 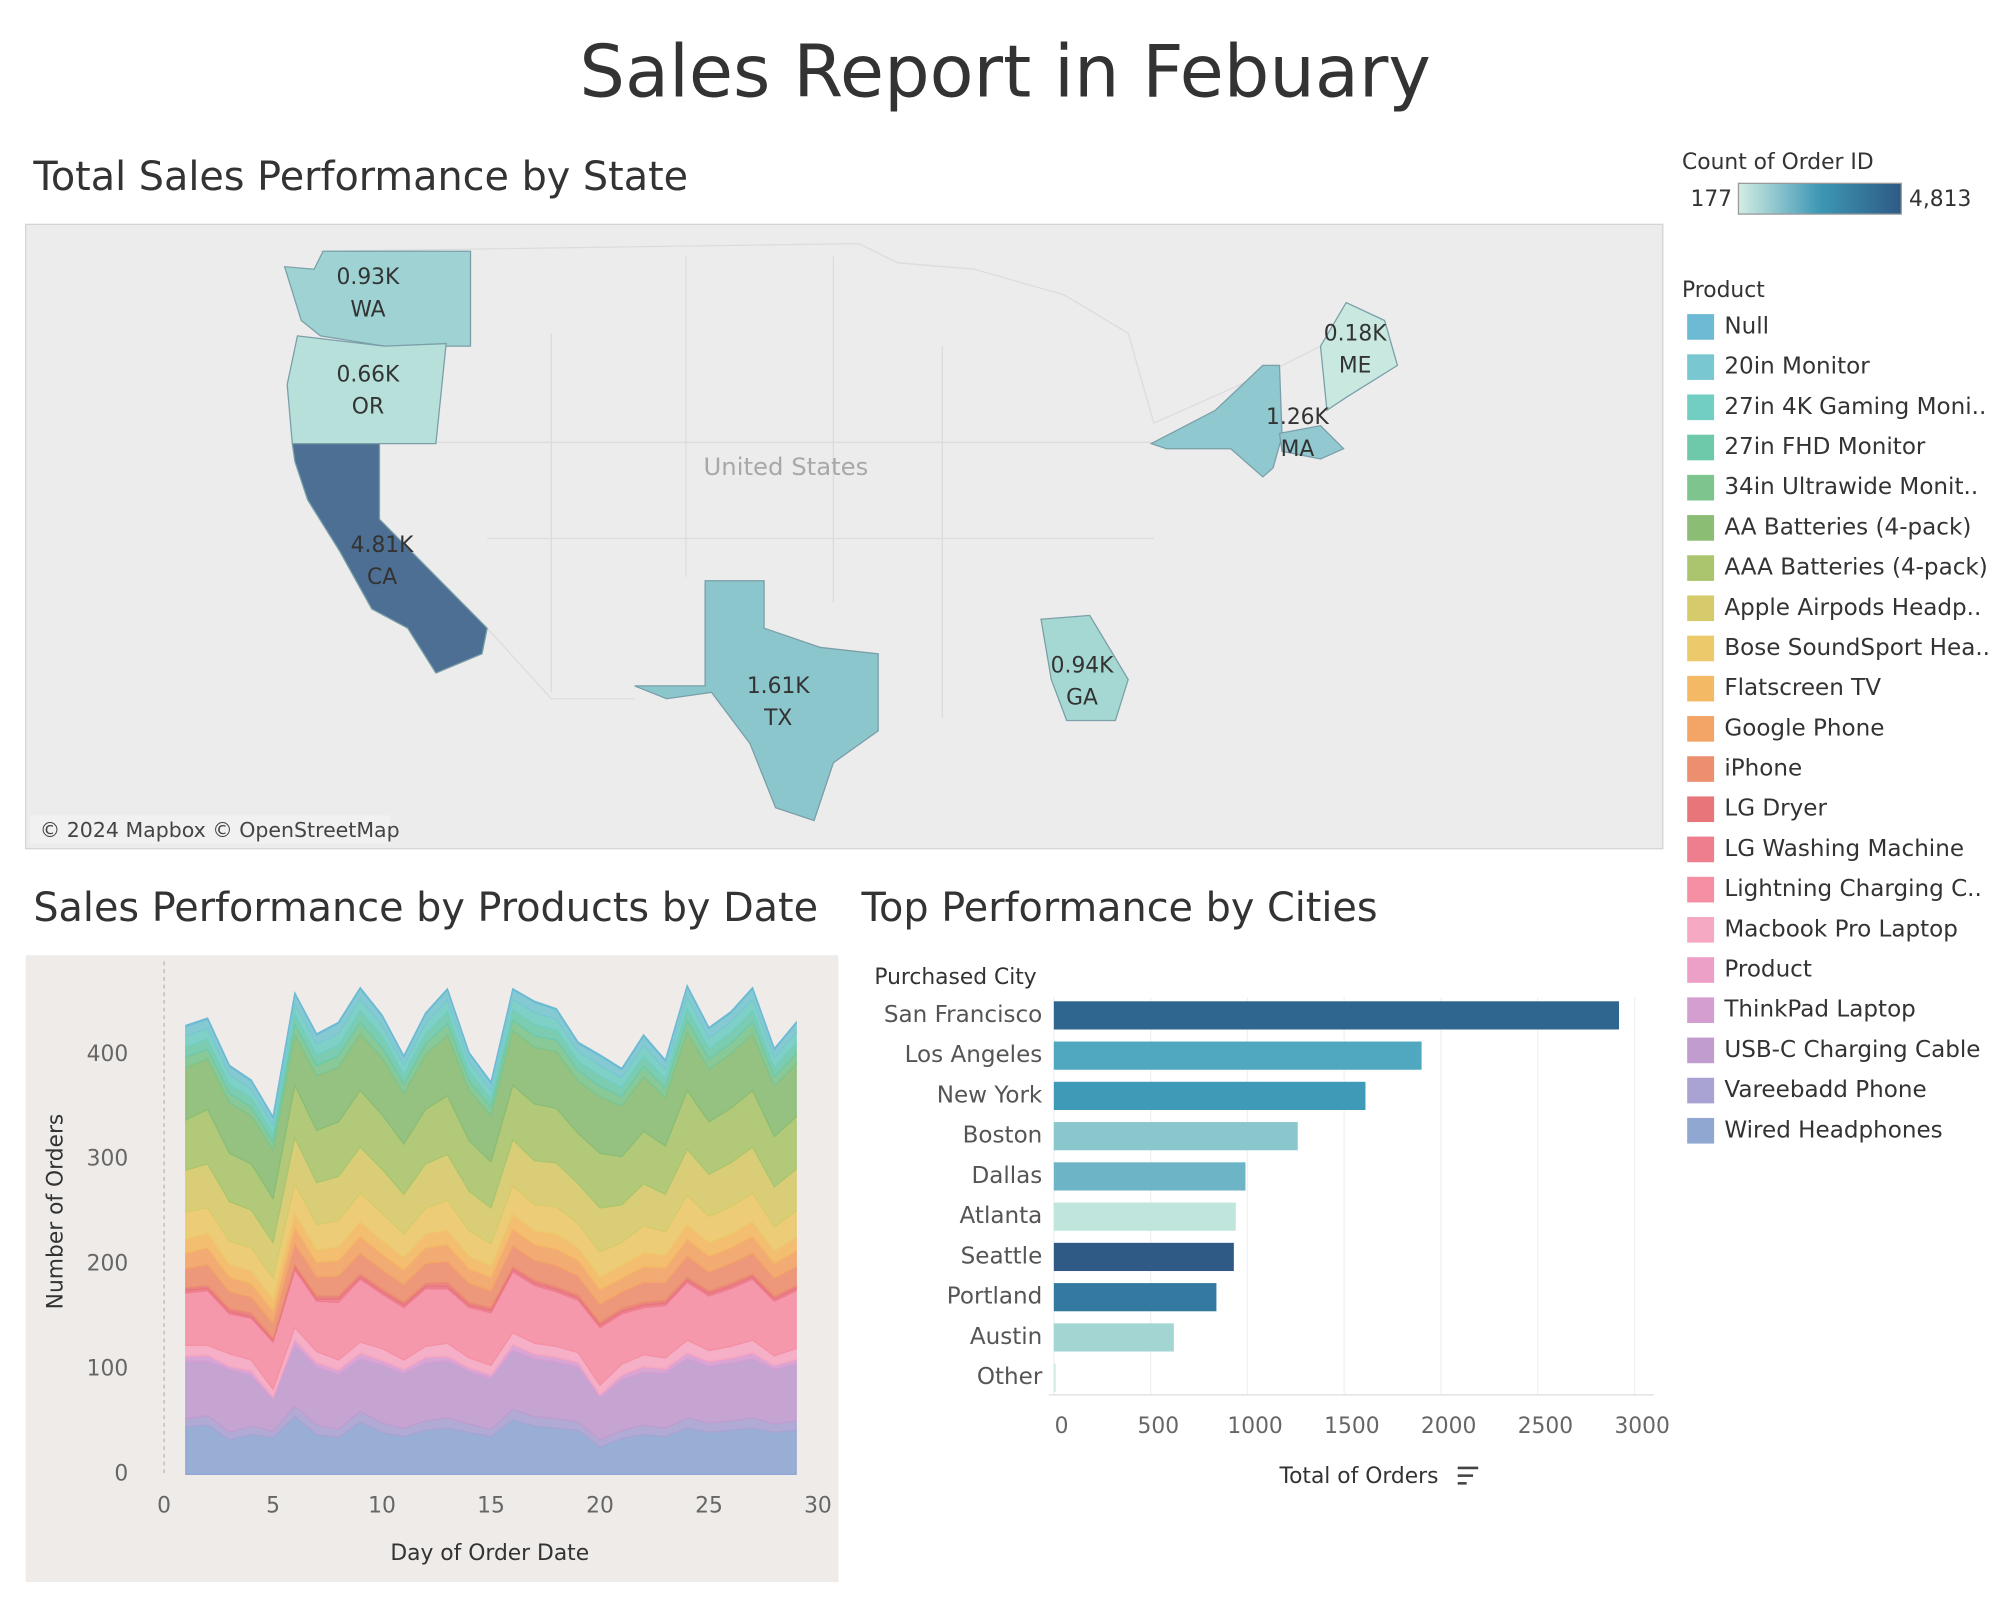 What do you see at coordinates (382, 577) in the screenshot?
I see `state-name-label: CA` at bounding box center [382, 577].